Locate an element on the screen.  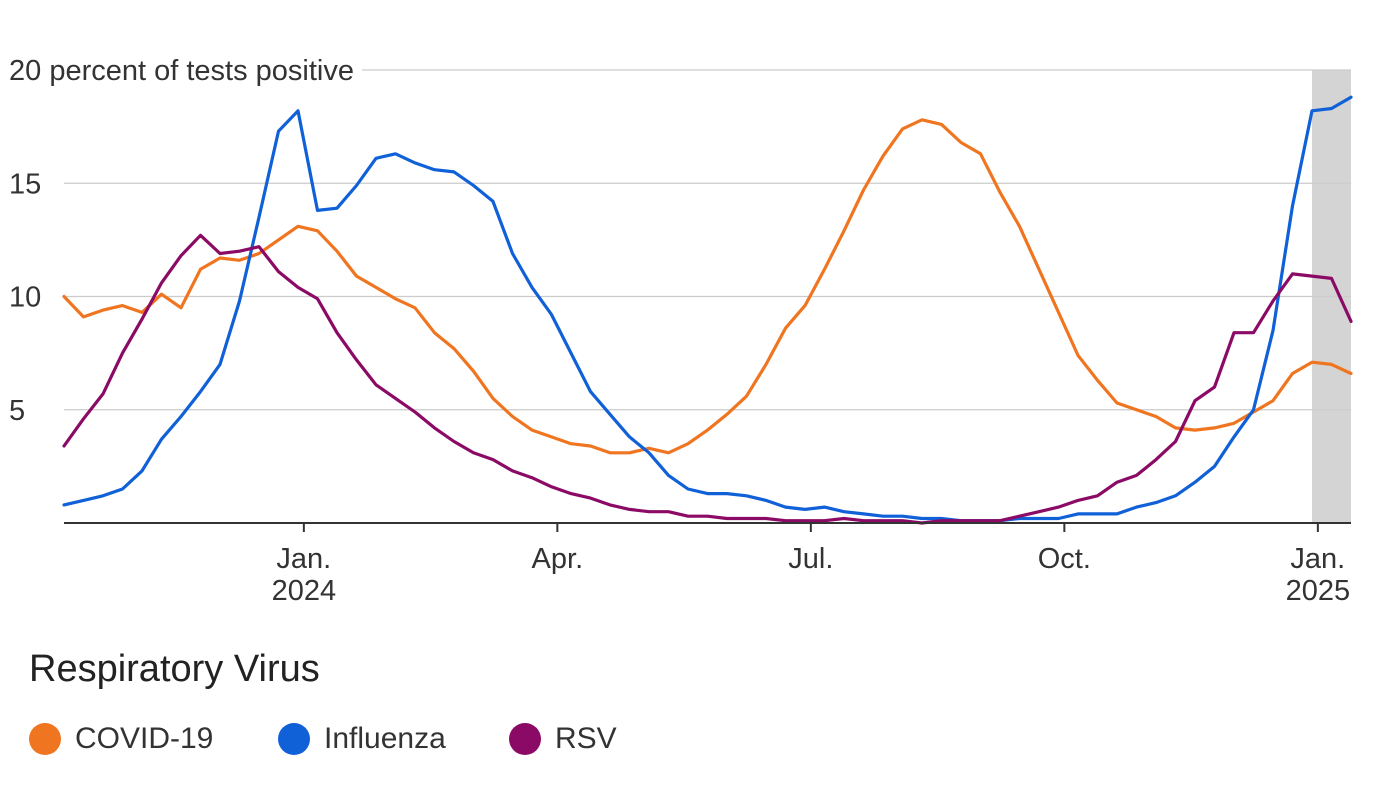
covid-swatch-icon is located at coordinates (45, 739).